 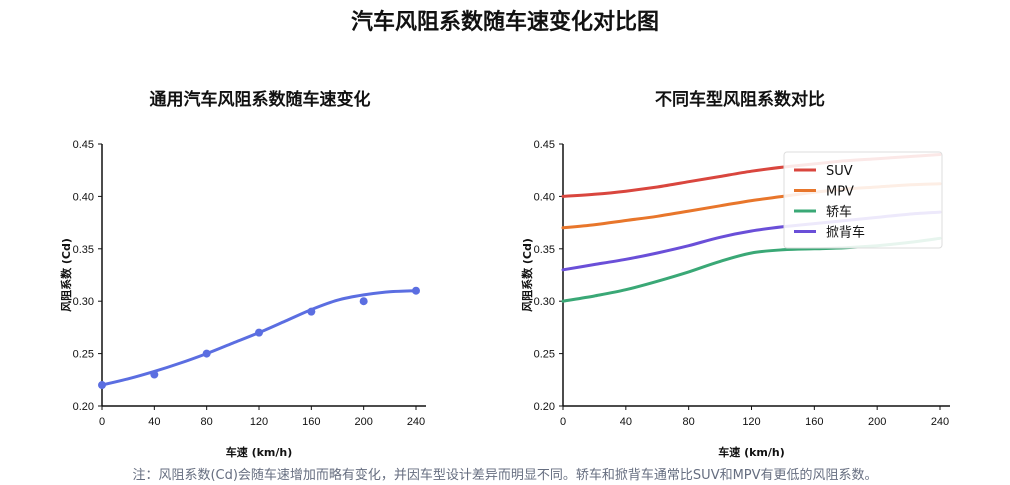 What do you see at coordinates (259, 338) in the screenshot?
I see `fit-curve-line` at bounding box center [259, 338].